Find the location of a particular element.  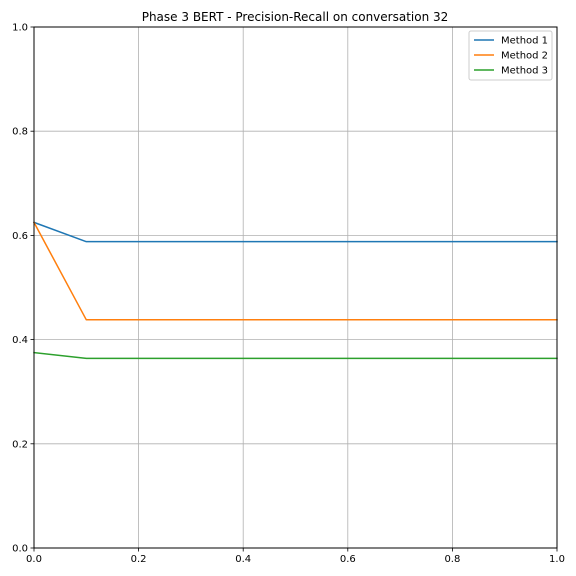

x-tick-label: 0.6 is located at coordinates (348, 559).